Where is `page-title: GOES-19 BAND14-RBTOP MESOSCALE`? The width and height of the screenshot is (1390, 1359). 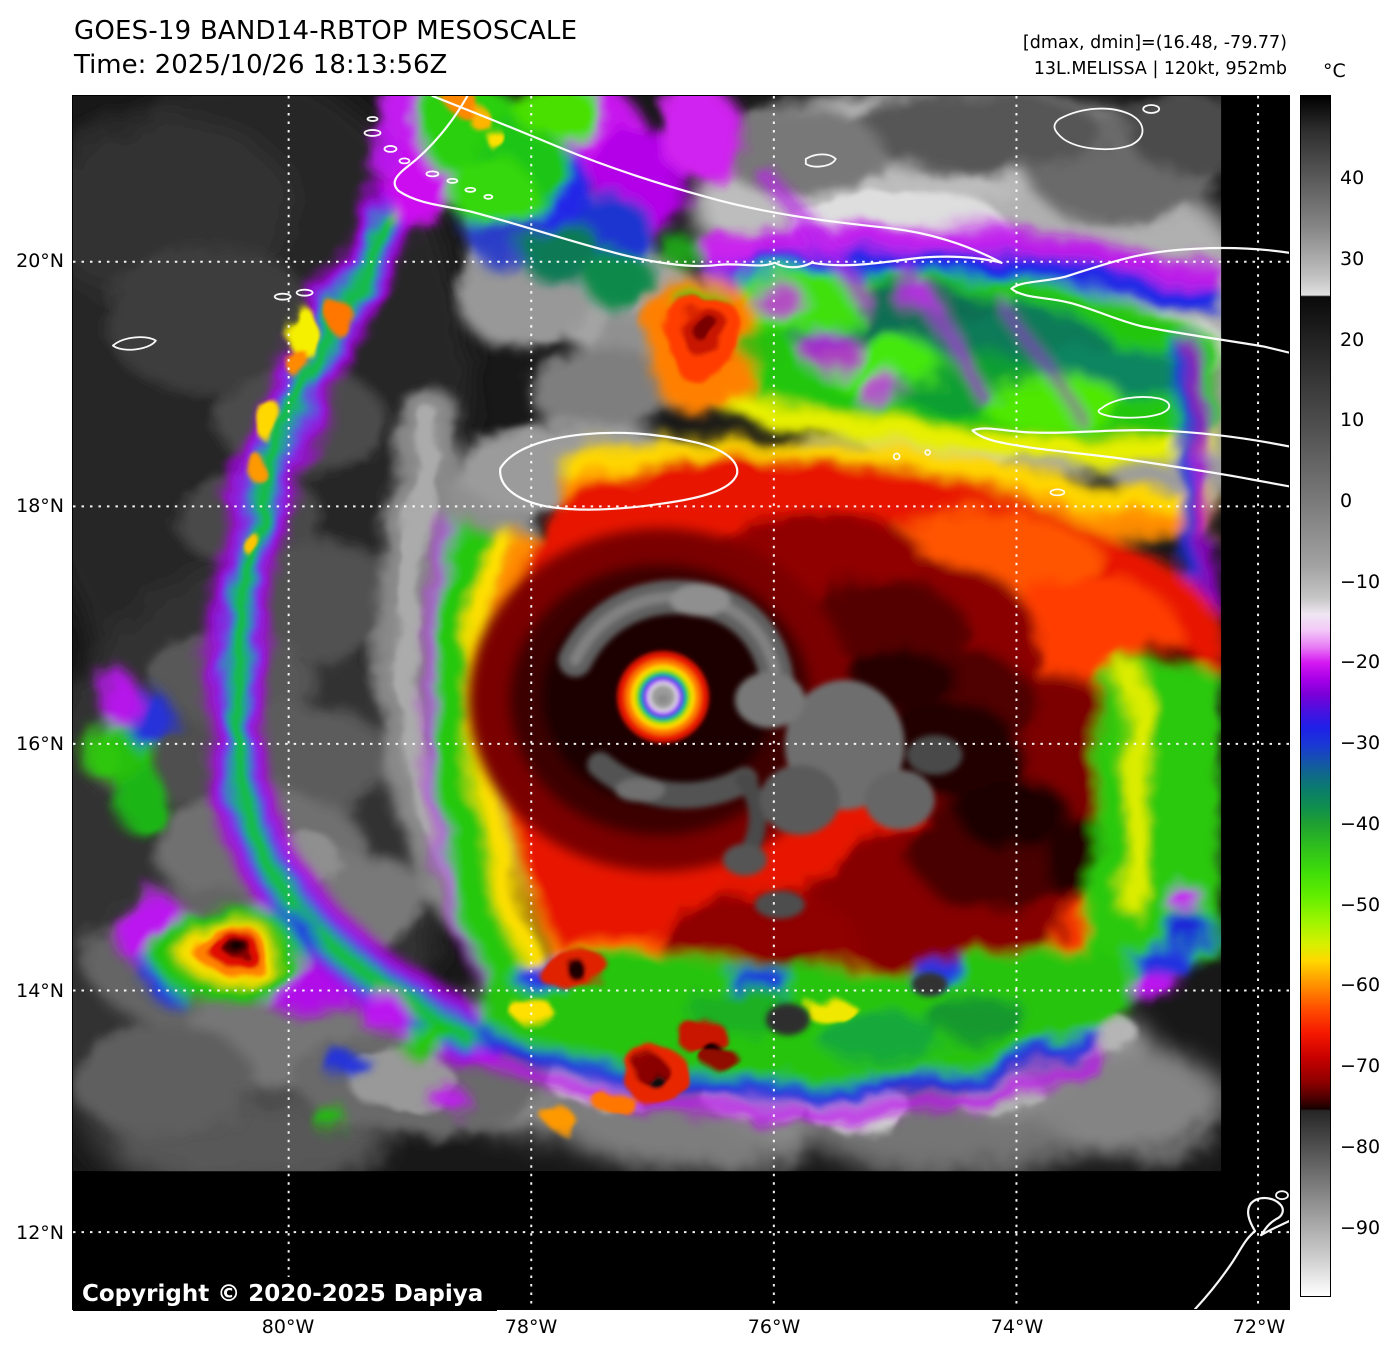
page-title: GOES-19 BAND14-RBTOP MESOSCALE is located at coordinates (326, 31).